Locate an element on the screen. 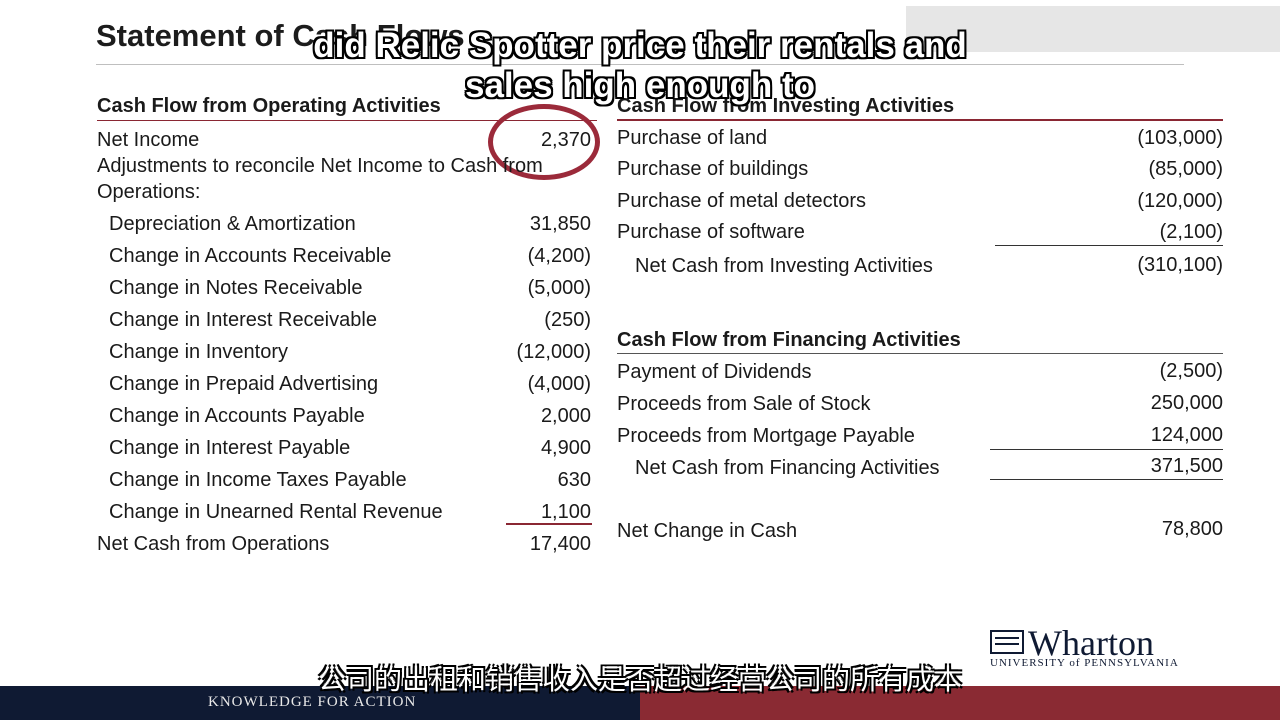 Image resolution: width=1280 pixels, height=720 pixels. footer-tagline: KNOWLEDGE FOR ACTION is located at coordinates (312, 702).